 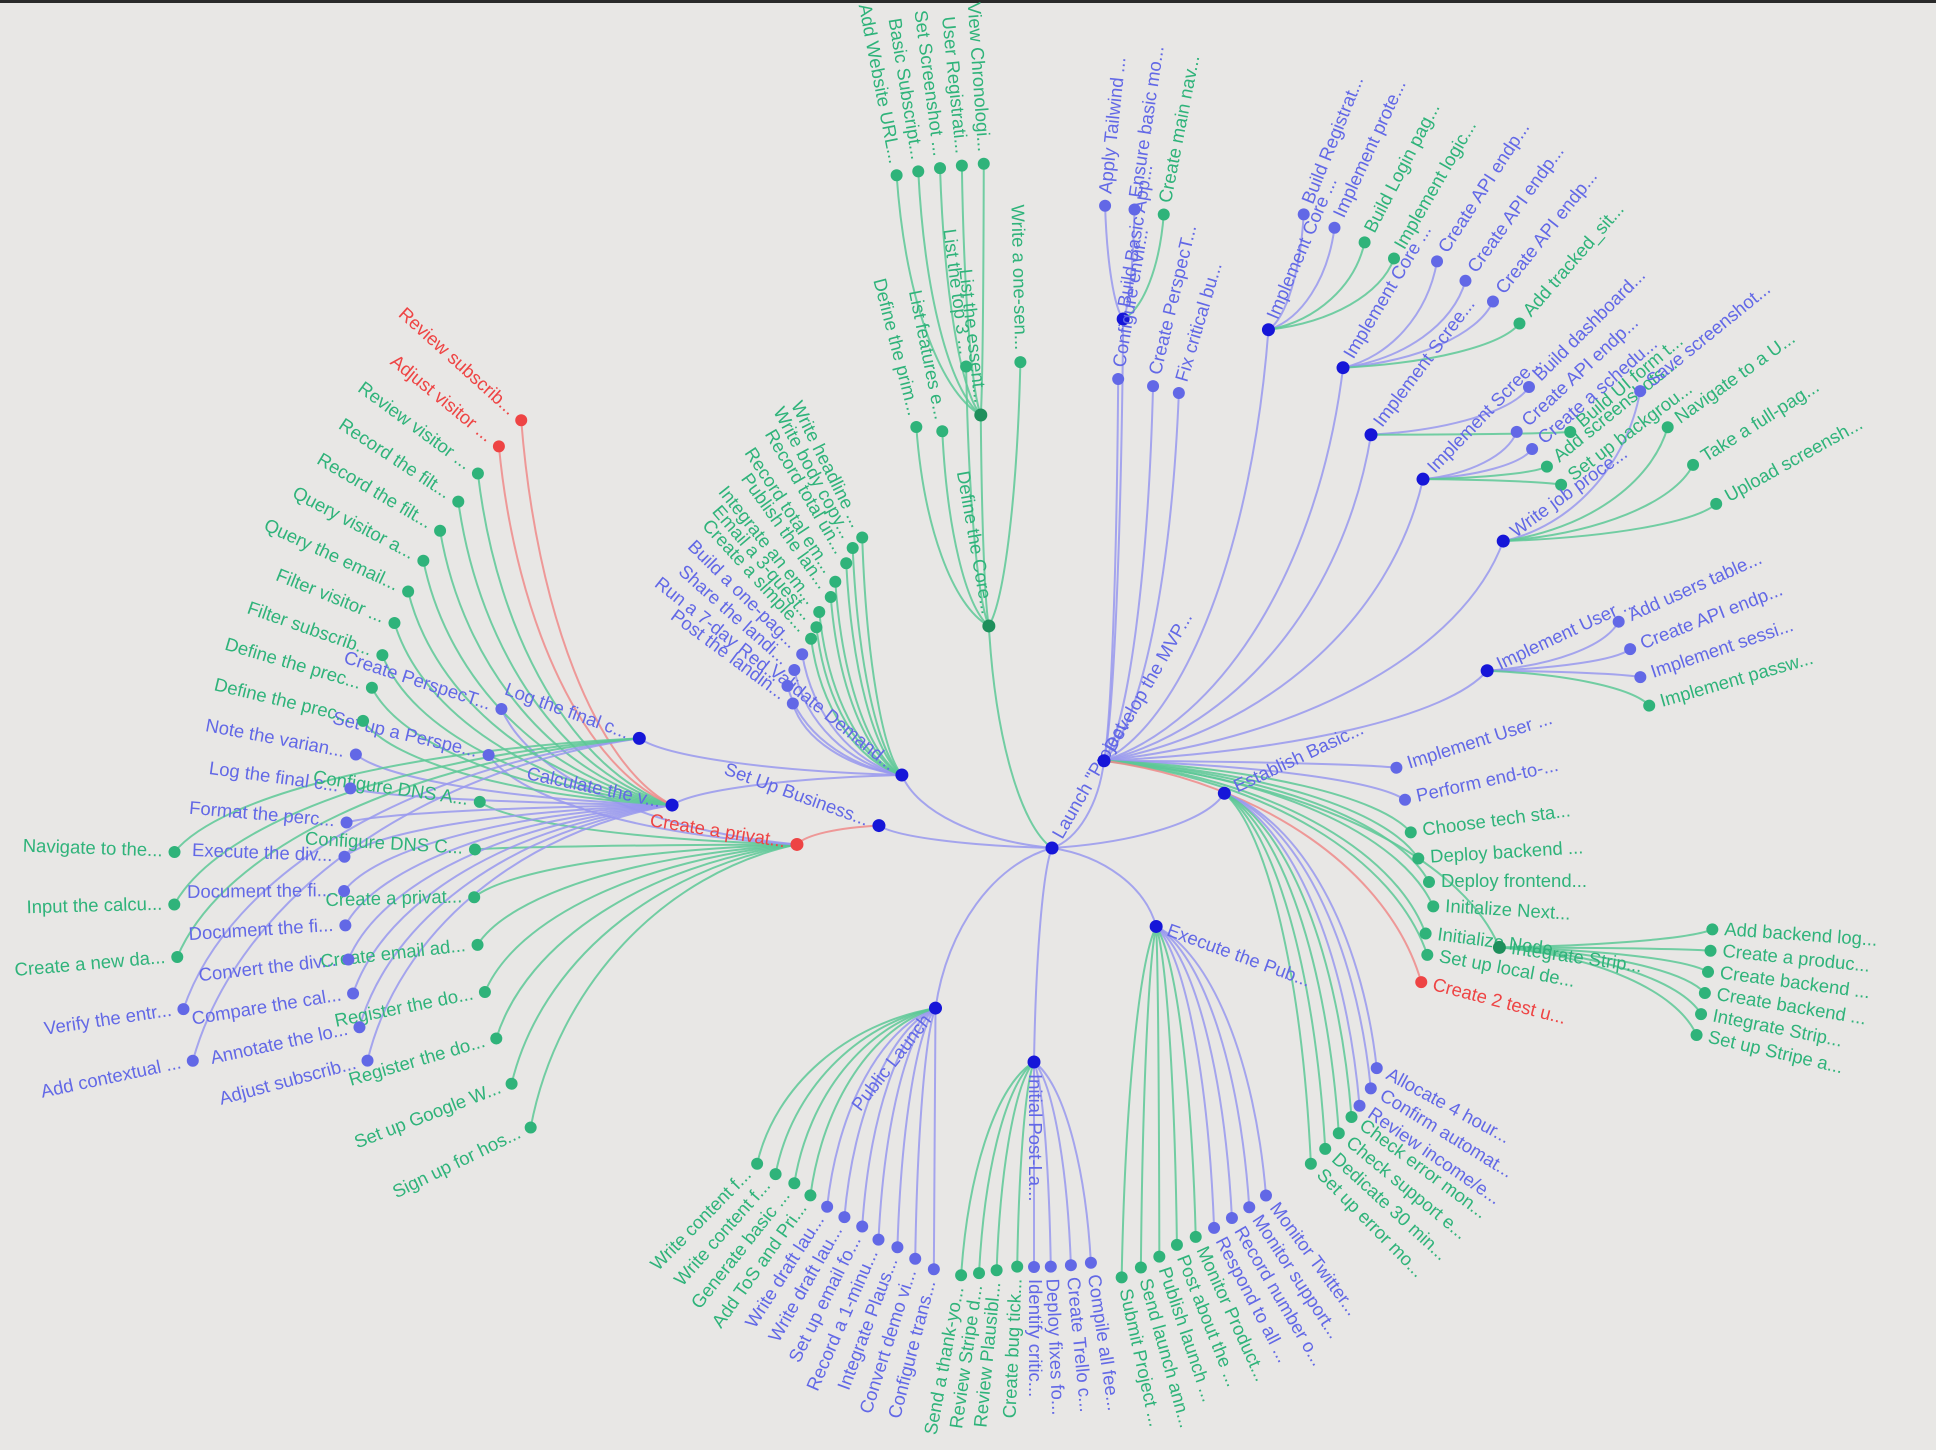 What do you see at coordinates (408, 591) in the screenshot?
I see `leaf-node-1-0-14-dot` at bounding box center [408, 591].